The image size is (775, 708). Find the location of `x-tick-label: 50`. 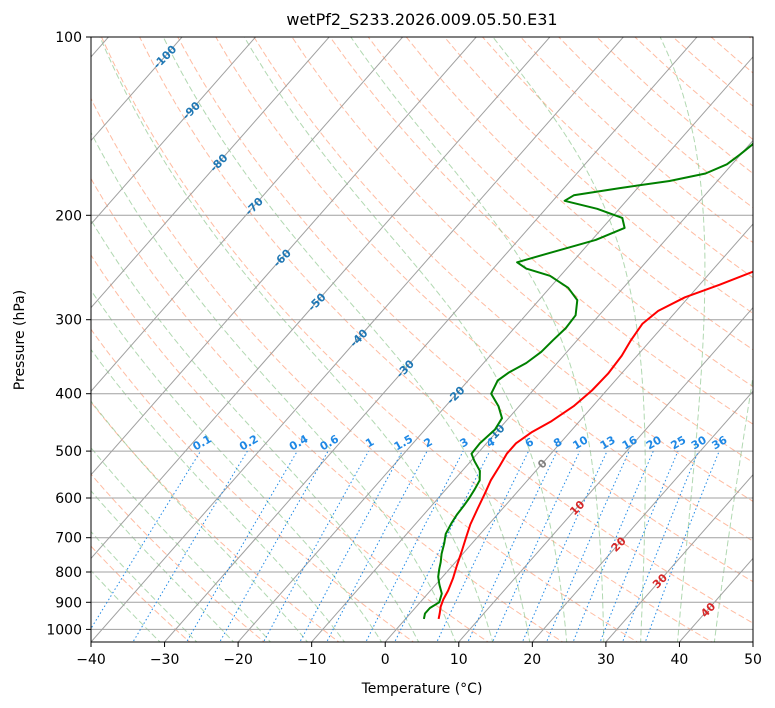

x-tick-label: 50 is located at coordinates (753, 660).